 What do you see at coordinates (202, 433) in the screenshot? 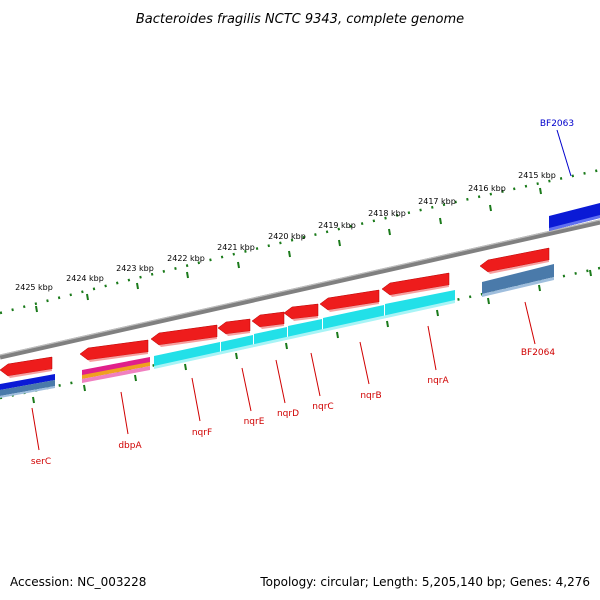
I see `gene-label-nqrf: nqrF` at bounding box center [202, 433].